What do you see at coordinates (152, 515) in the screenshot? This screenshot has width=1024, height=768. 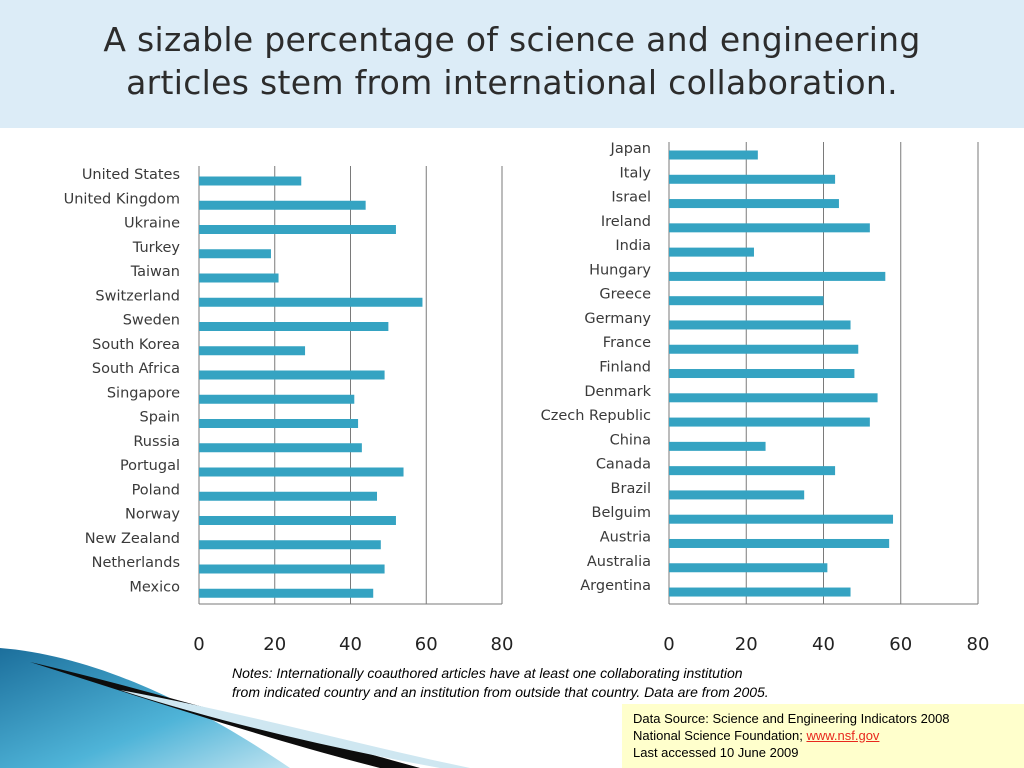 I see `category-label: Norway` at bounding box center [152, 515].